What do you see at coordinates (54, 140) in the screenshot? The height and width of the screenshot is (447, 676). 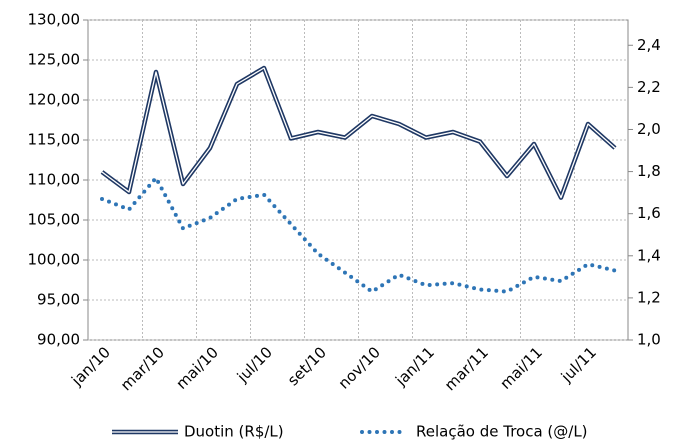 I see `y-tick-label: 115,00` at bounding box center [54, 140].